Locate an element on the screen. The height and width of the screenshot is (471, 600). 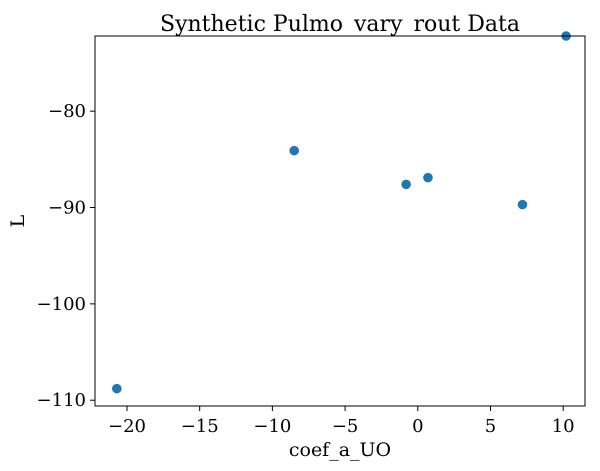
y-tick-label: −80 is located at coordinates (67, 111).